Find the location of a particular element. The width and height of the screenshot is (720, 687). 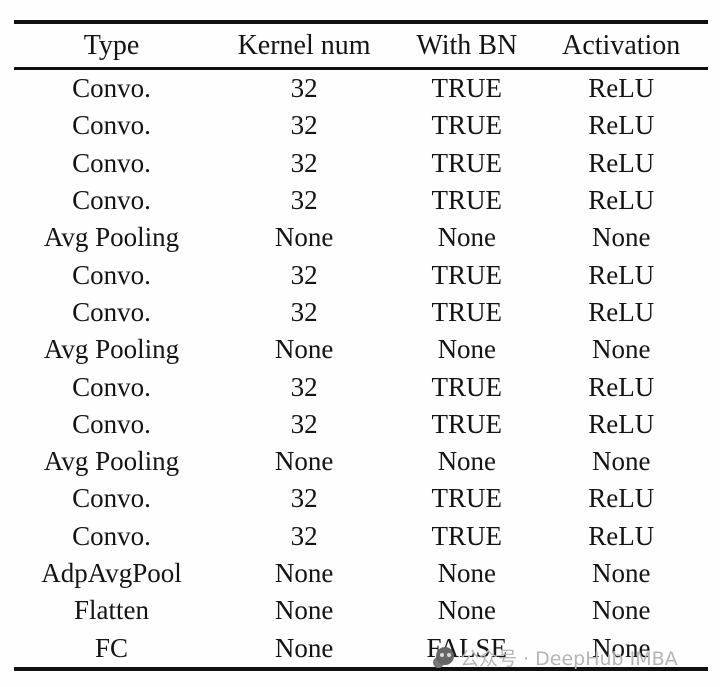

watermark-text: 公众号 · DeepHub IMBA is located at coordinates (569, 659).